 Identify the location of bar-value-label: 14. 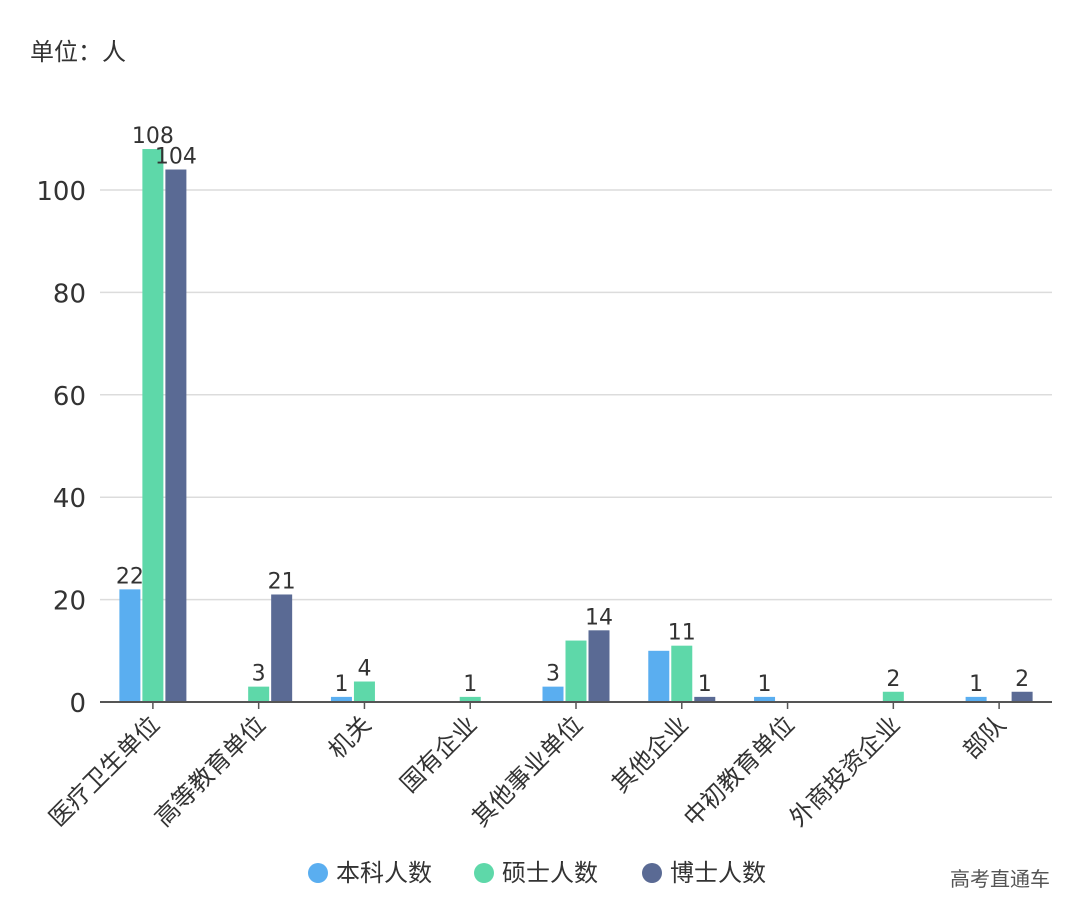
(599, 617).